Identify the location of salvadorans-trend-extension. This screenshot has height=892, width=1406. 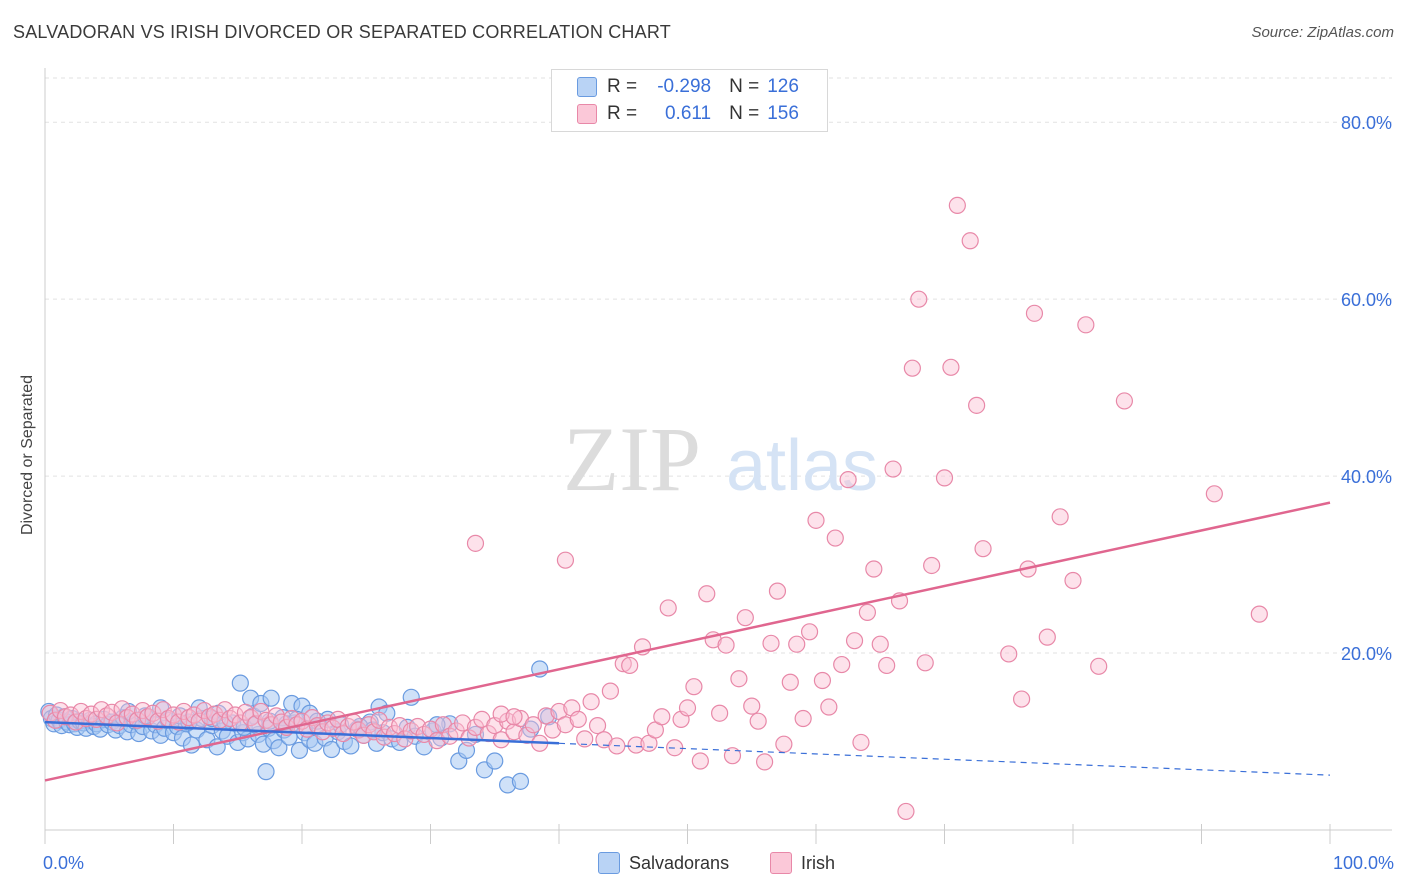
(944, 759).